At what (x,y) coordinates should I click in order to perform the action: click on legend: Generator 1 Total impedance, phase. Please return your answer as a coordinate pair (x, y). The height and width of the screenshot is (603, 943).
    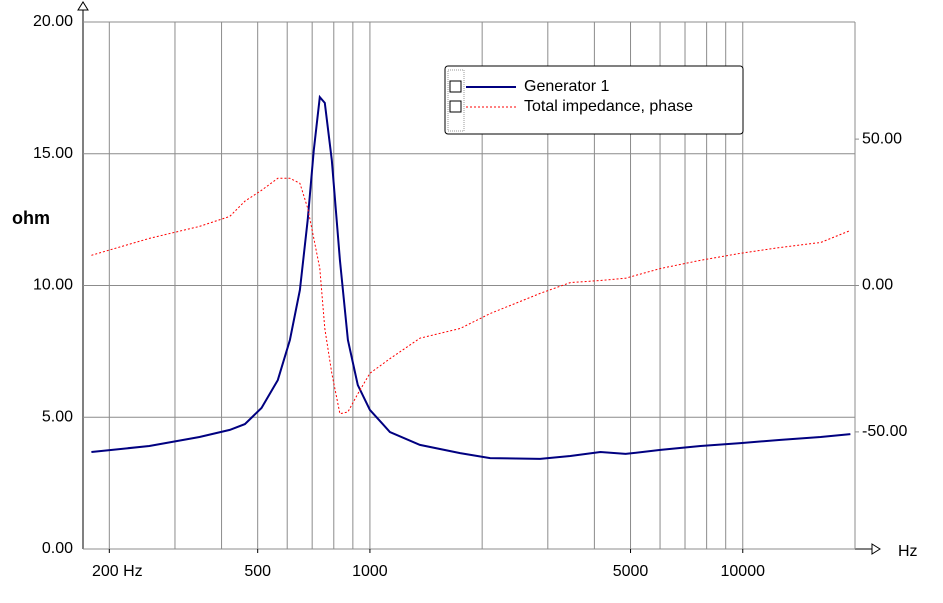
    Looking at the image, I should click on (594, 100).